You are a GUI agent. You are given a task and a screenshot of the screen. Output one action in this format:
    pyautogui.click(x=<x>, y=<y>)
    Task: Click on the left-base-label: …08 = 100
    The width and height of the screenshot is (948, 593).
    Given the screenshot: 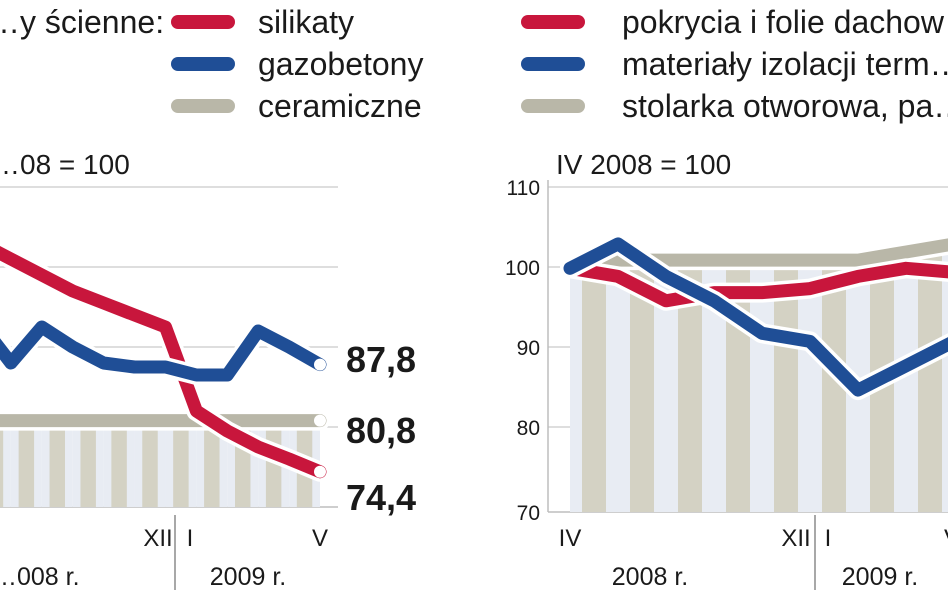 What is the action you would take?
    pyautogui.click(x=65, y=164)
    